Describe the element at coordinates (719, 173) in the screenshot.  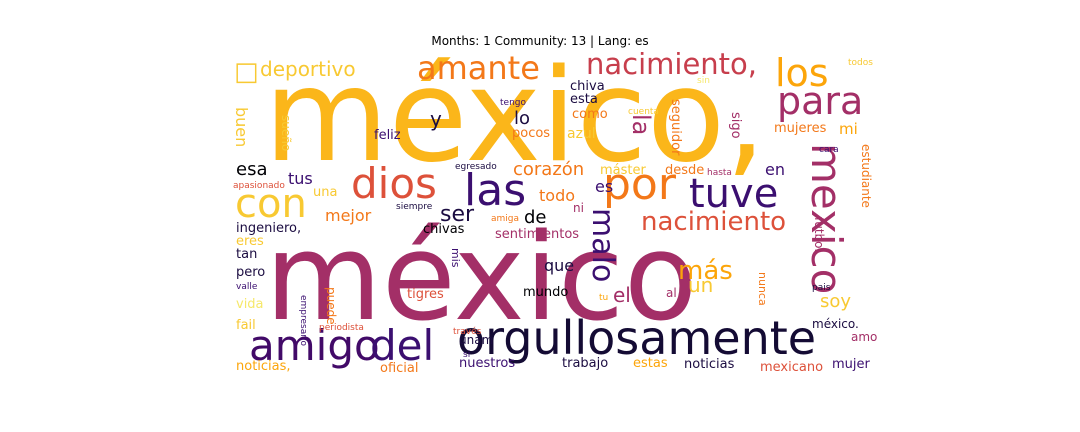
I see `word-90: hasta` at that location.